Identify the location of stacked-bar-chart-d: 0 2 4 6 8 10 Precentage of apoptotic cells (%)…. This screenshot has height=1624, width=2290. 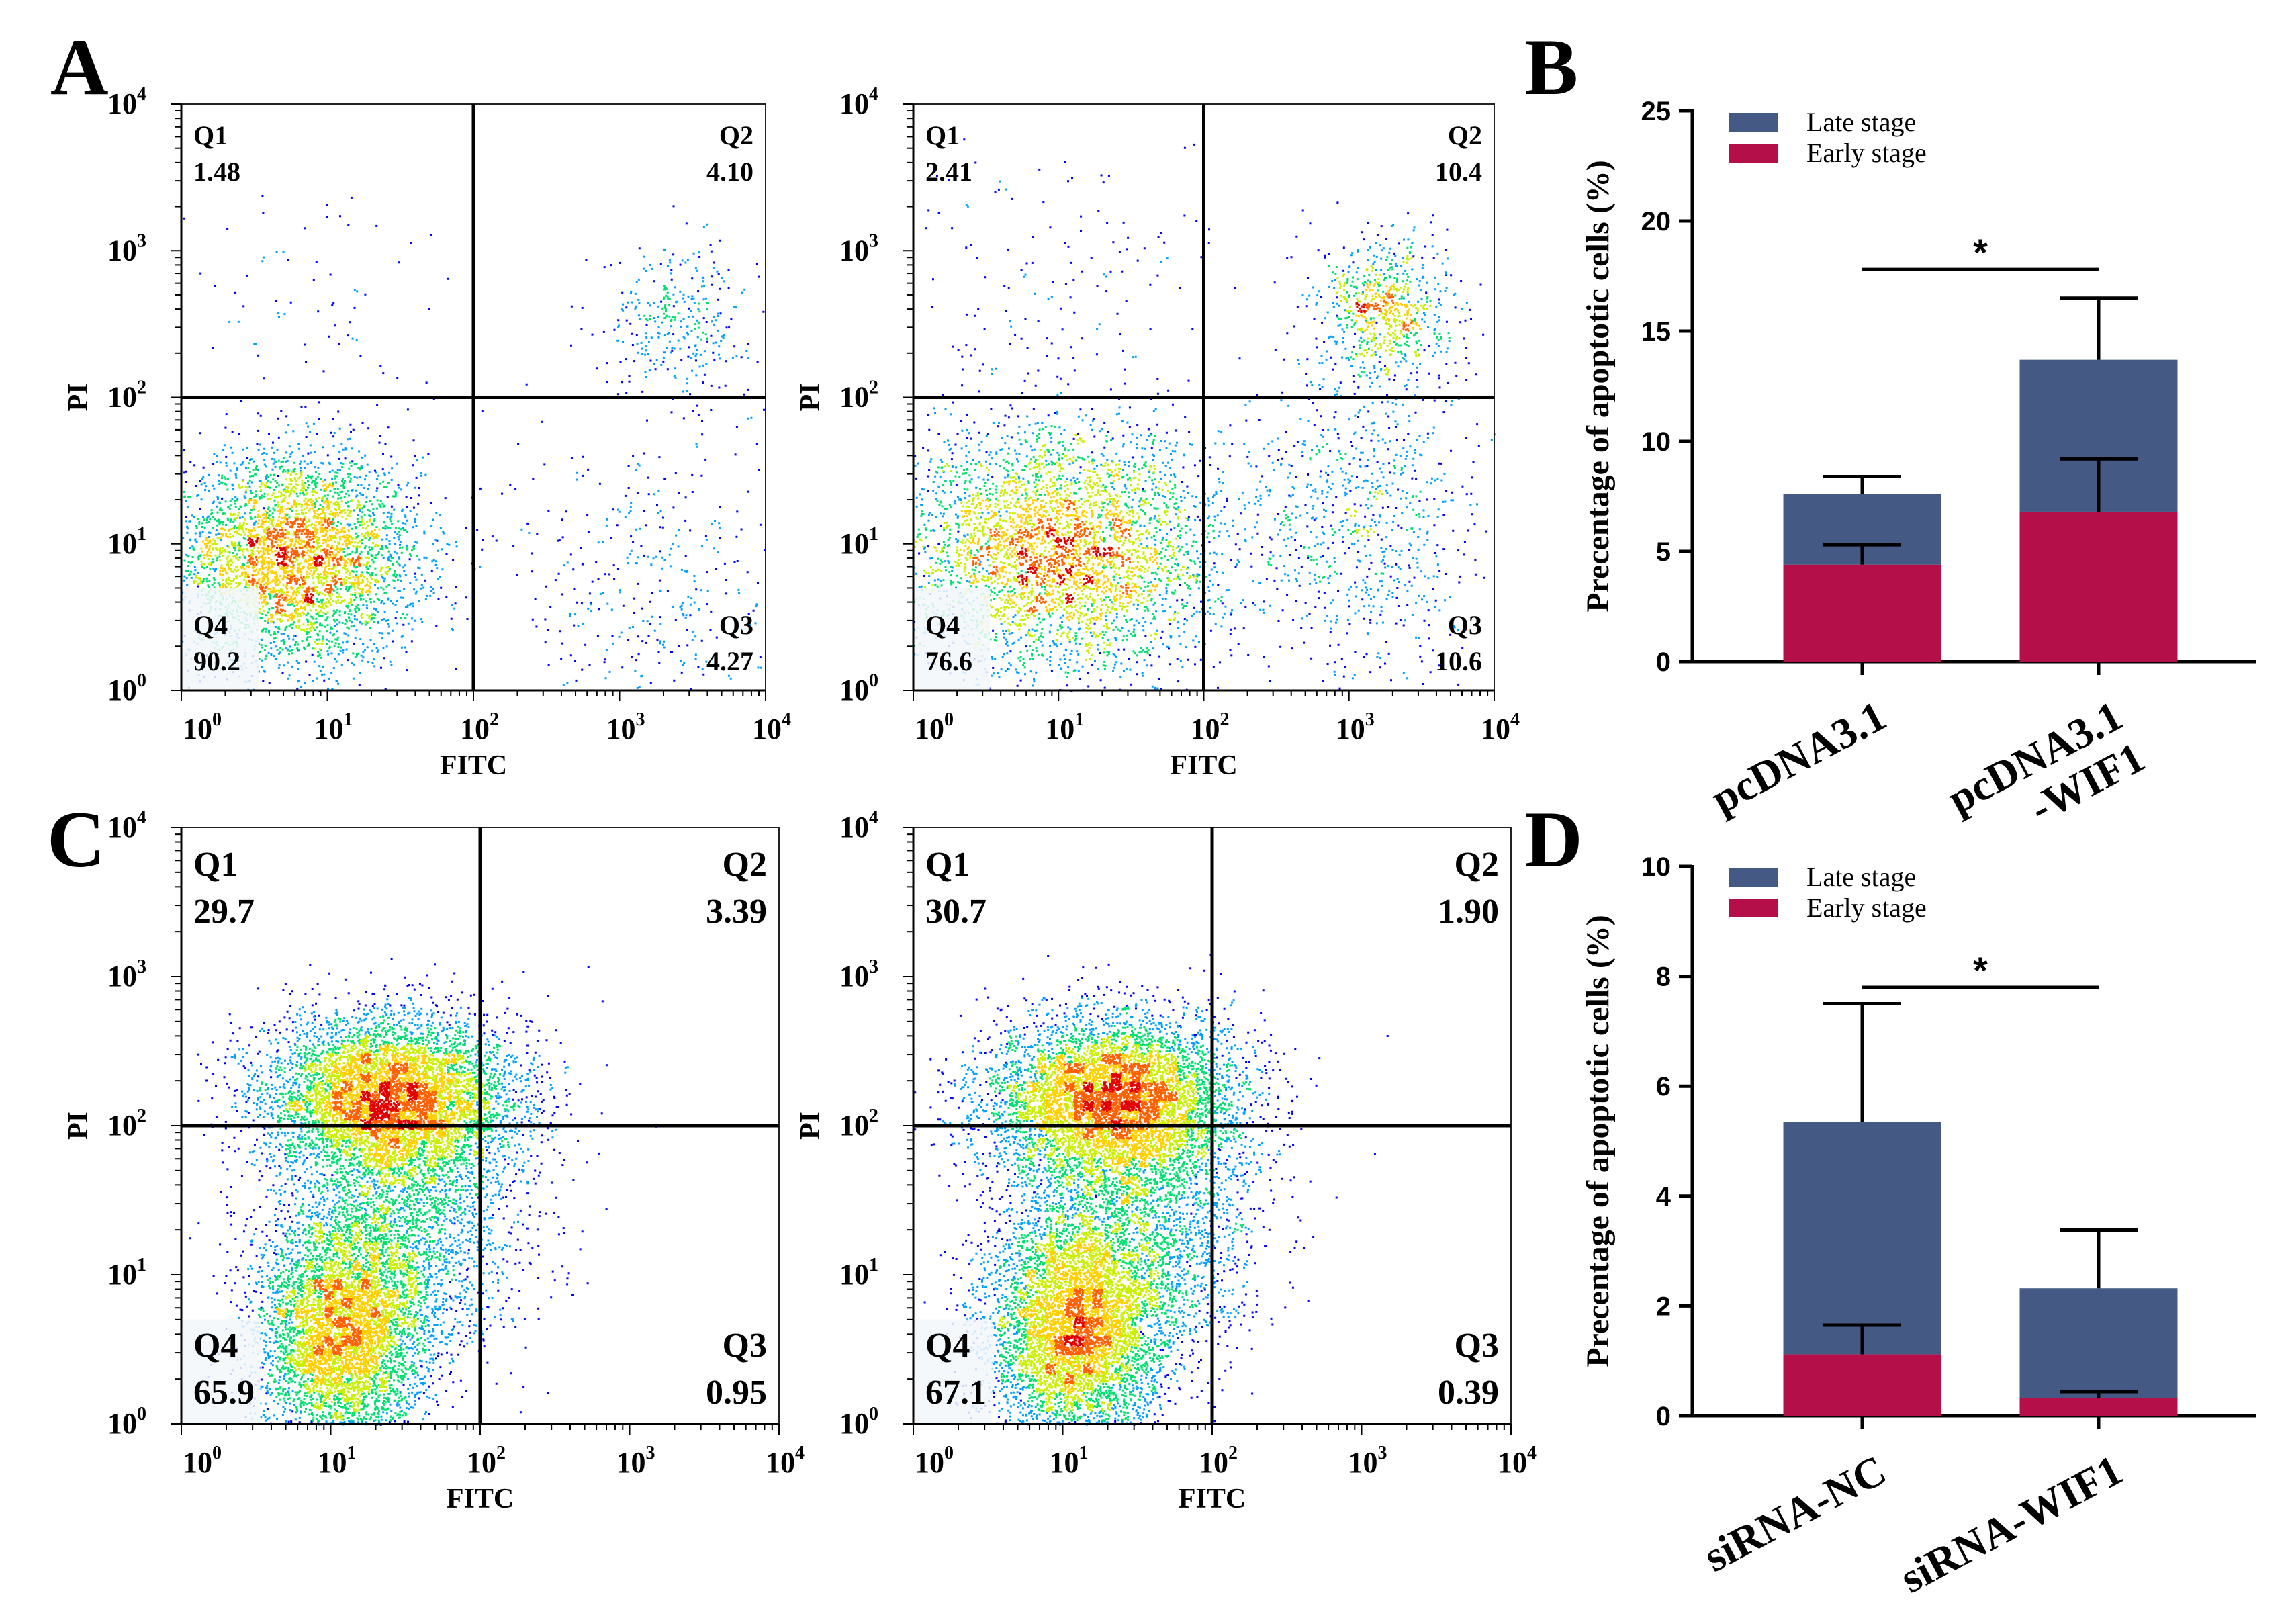
(1918, 1227).